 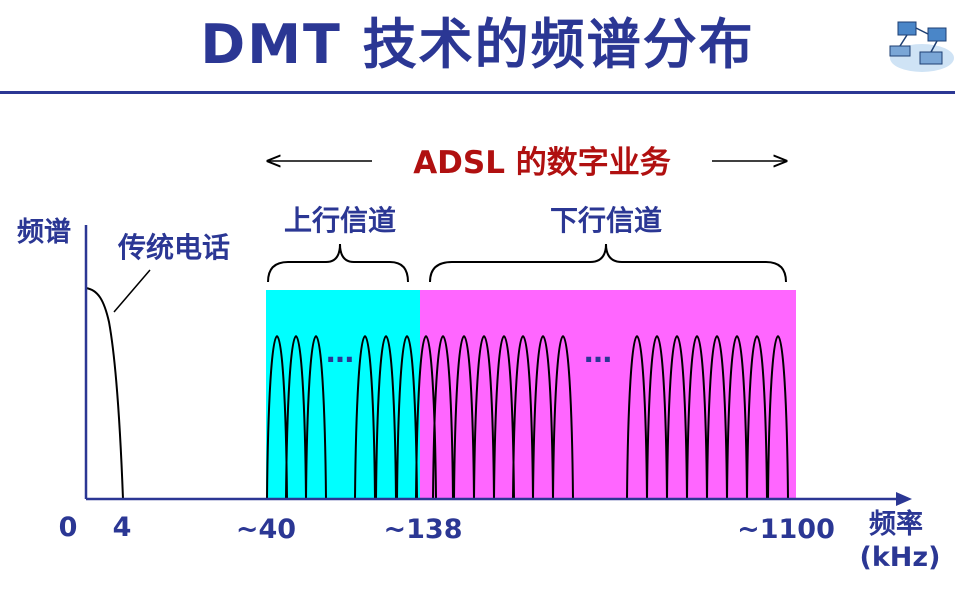 I want to click on y-axis-label: 频谱, so click(x=44, y=232).